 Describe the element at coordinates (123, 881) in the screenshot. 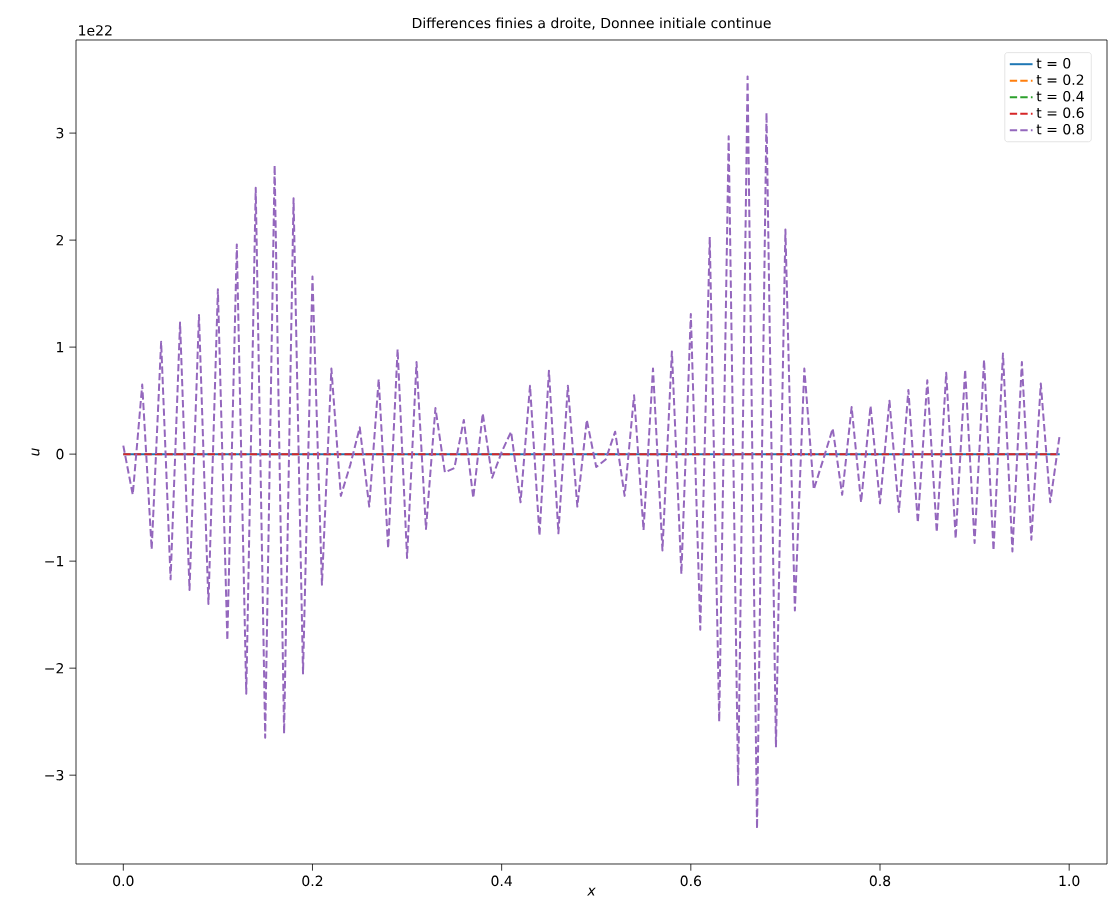

I see `x-tick-label: 0.0` at that location.